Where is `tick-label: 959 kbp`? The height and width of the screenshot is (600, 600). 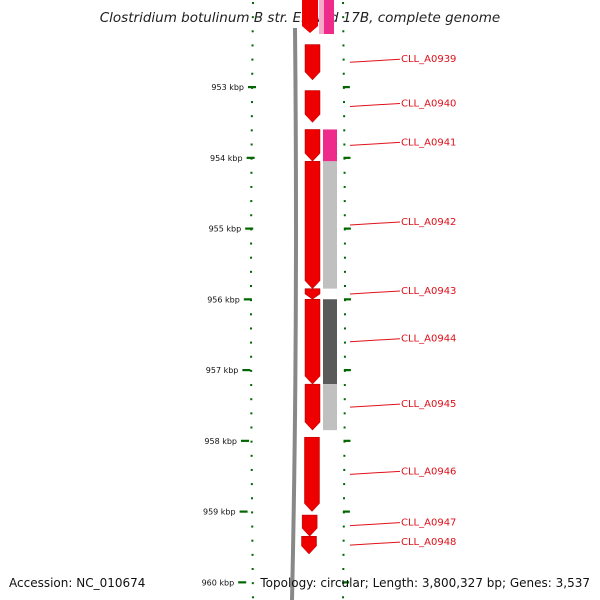 tick-label: 959 kbp is located at coordinates (219, 512).